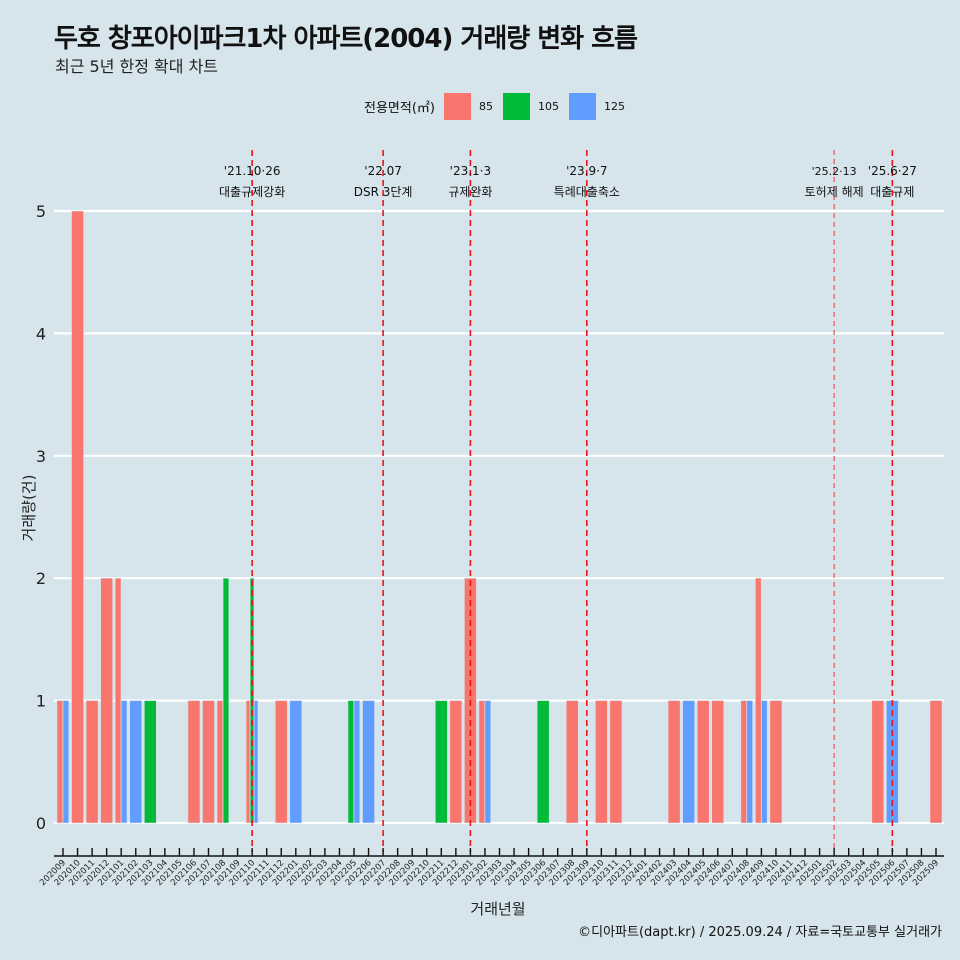 The image size is (960, 960). What do you see at coordinates (497, 909) in the screenshot?
I see `x-axis-title: 거래년월` at bounding box center [497, 909].